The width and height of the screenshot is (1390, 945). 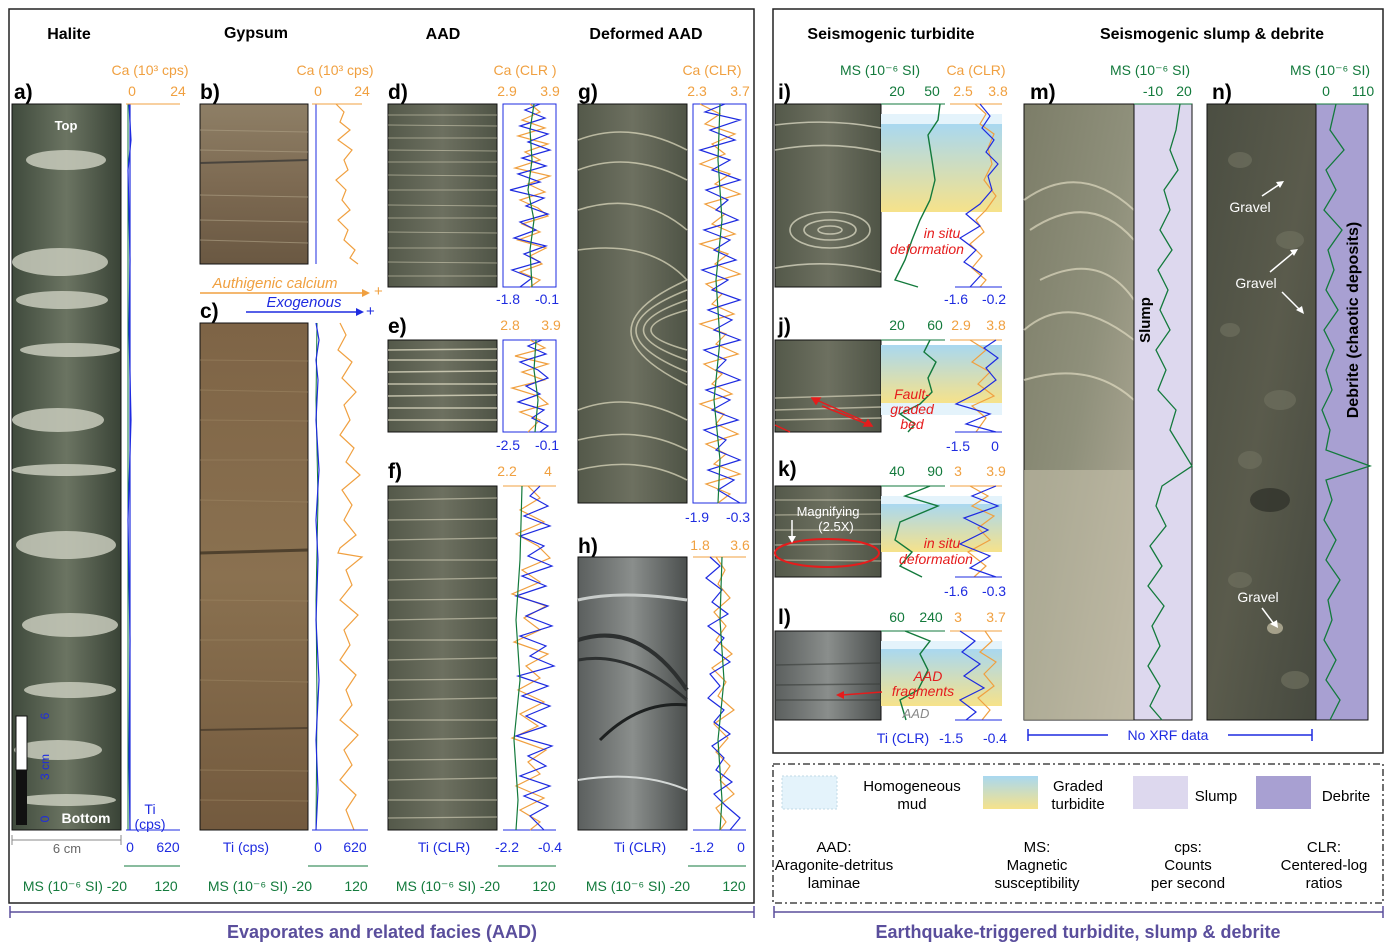 What do you see at coordinates (551, 325) in the screenshot?
I see `panel-e-ca-max: 3.9` at bounding box center [551, 325].